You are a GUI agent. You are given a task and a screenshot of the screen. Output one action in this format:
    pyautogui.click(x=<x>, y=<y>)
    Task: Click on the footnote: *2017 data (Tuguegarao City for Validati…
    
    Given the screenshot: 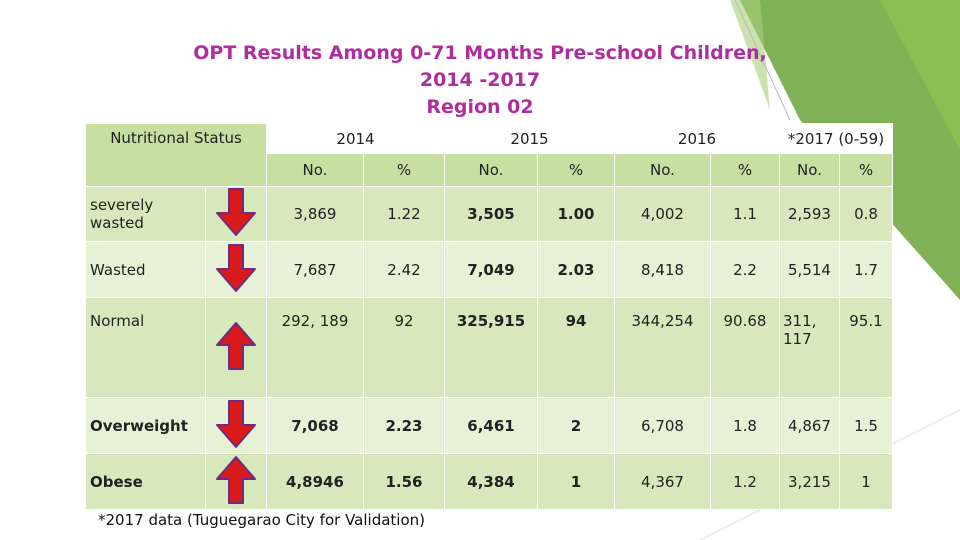 What is the action you would take?
    pyautogui.click(x=261, y=520)
    